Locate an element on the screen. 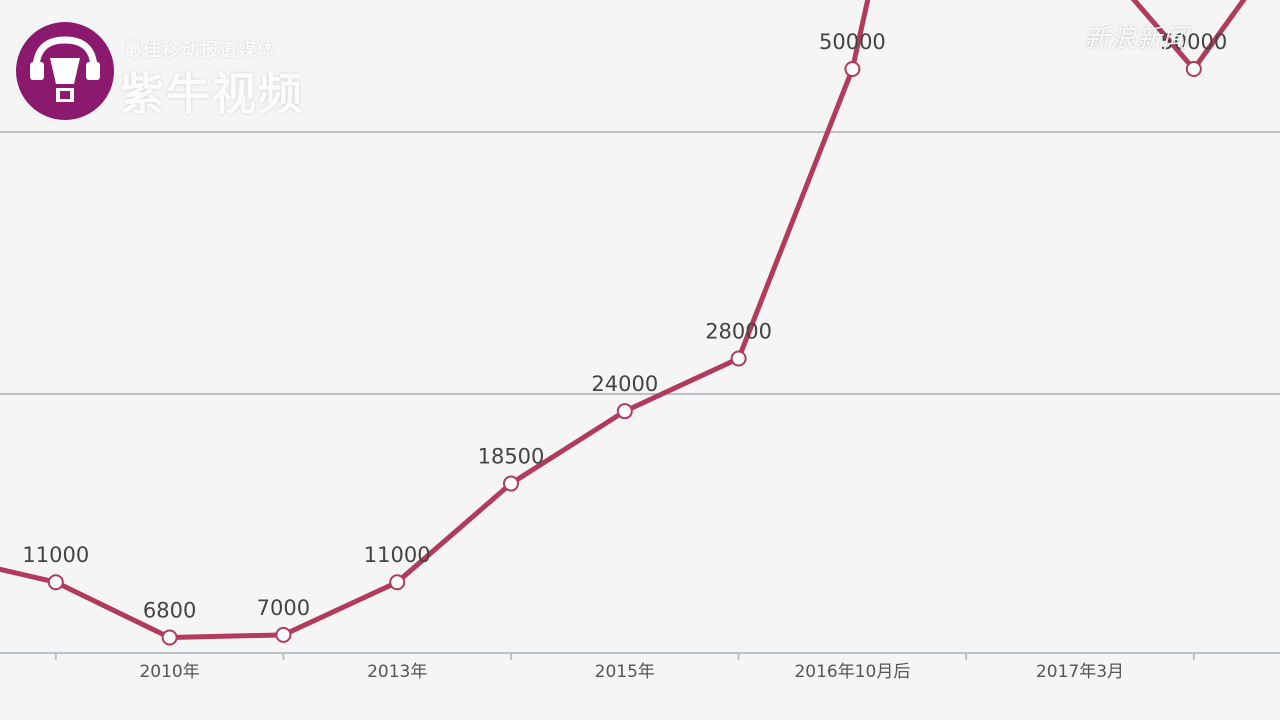 This screenshot has width=1280, height=720. logo-circle is located at coordinates (65, 71).